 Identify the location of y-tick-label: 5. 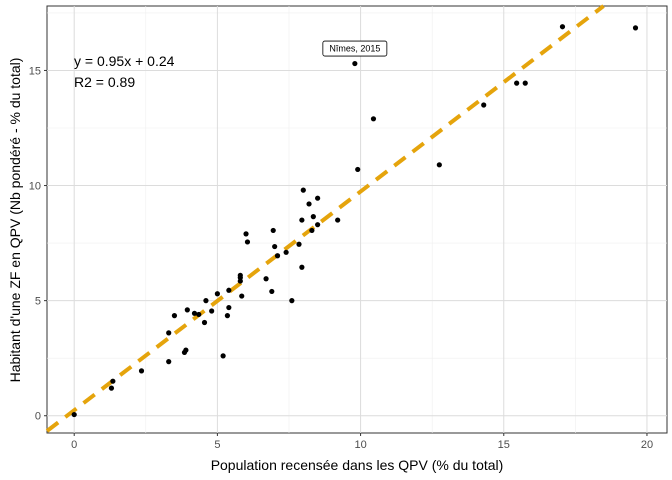
(38, 302).